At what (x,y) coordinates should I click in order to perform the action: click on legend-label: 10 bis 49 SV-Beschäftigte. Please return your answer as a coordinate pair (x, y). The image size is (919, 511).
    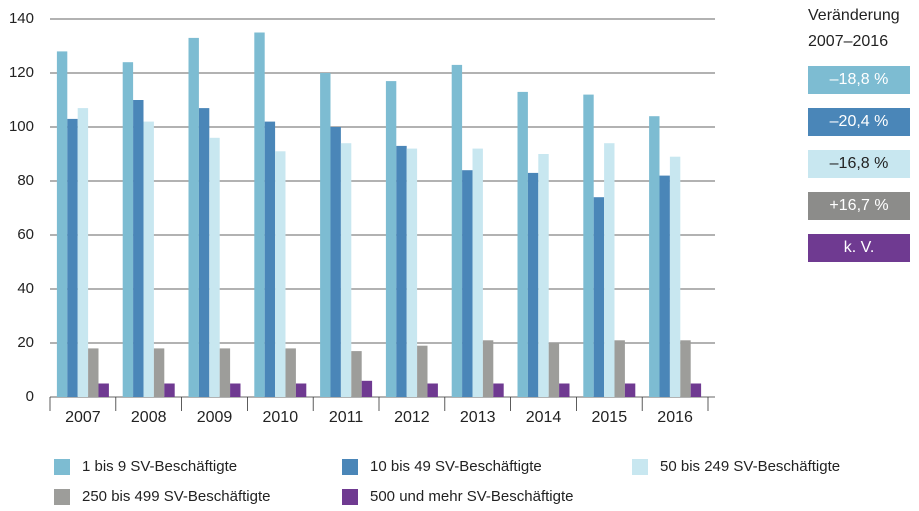
    Looking at the image, I should click on (456, 466).